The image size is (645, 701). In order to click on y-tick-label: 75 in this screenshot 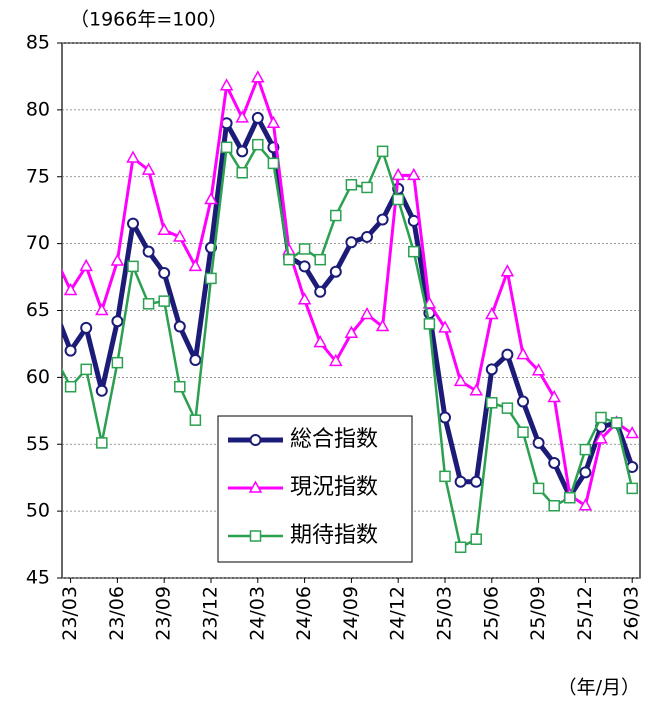, I will do `click(38, 176)`.